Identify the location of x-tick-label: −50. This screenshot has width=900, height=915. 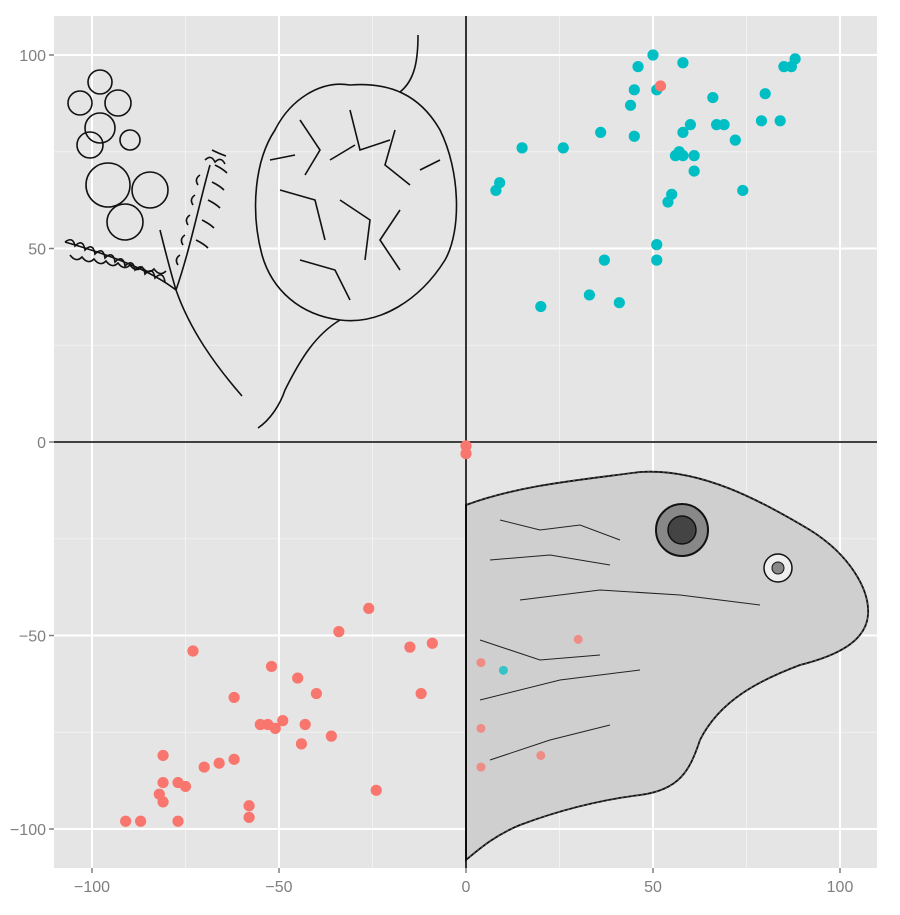
(278, 887).